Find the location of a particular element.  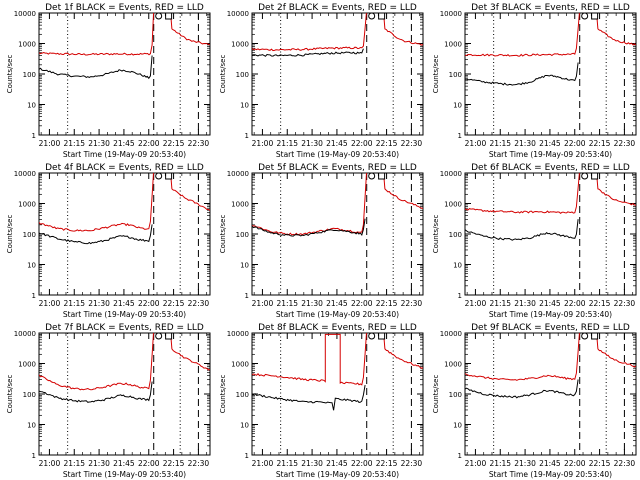

panel-title: Det 5f BLACK = Events, RED = LLD is located at coordinates (337, 168).